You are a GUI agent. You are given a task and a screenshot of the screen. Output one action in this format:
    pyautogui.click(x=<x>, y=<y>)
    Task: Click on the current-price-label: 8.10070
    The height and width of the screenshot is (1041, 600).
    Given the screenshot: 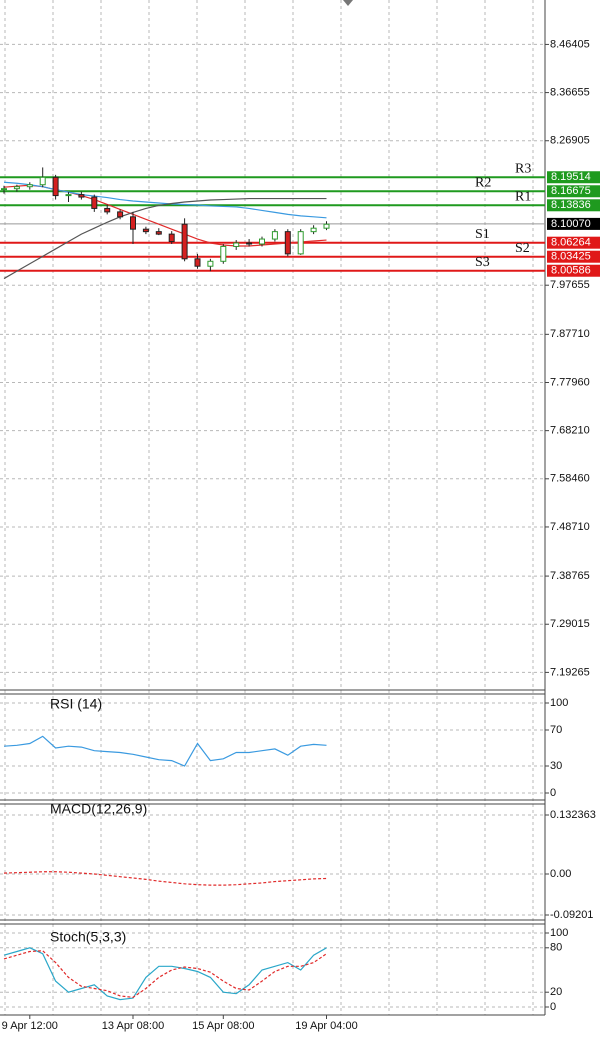 What is the action you would take?
    pyautogui.click(x=571, y=224)
    